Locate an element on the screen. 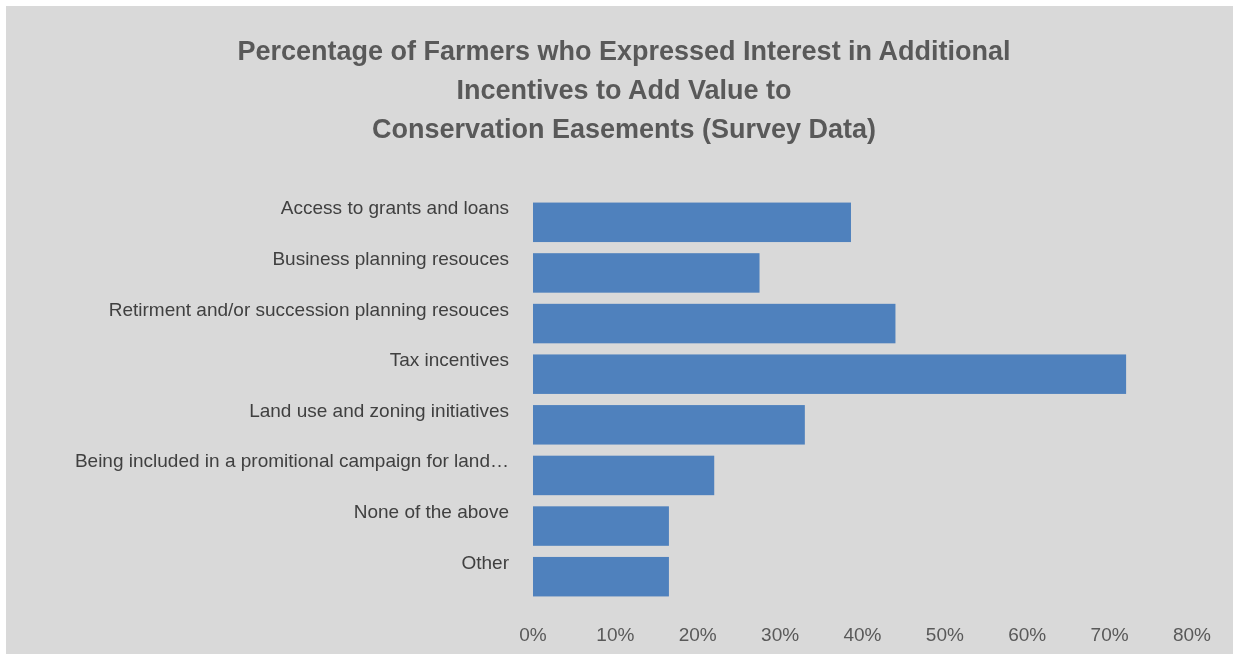 The image size is (1239, 660). y-tick-label: Access to grants and loans is located at coordinates (394, 208).